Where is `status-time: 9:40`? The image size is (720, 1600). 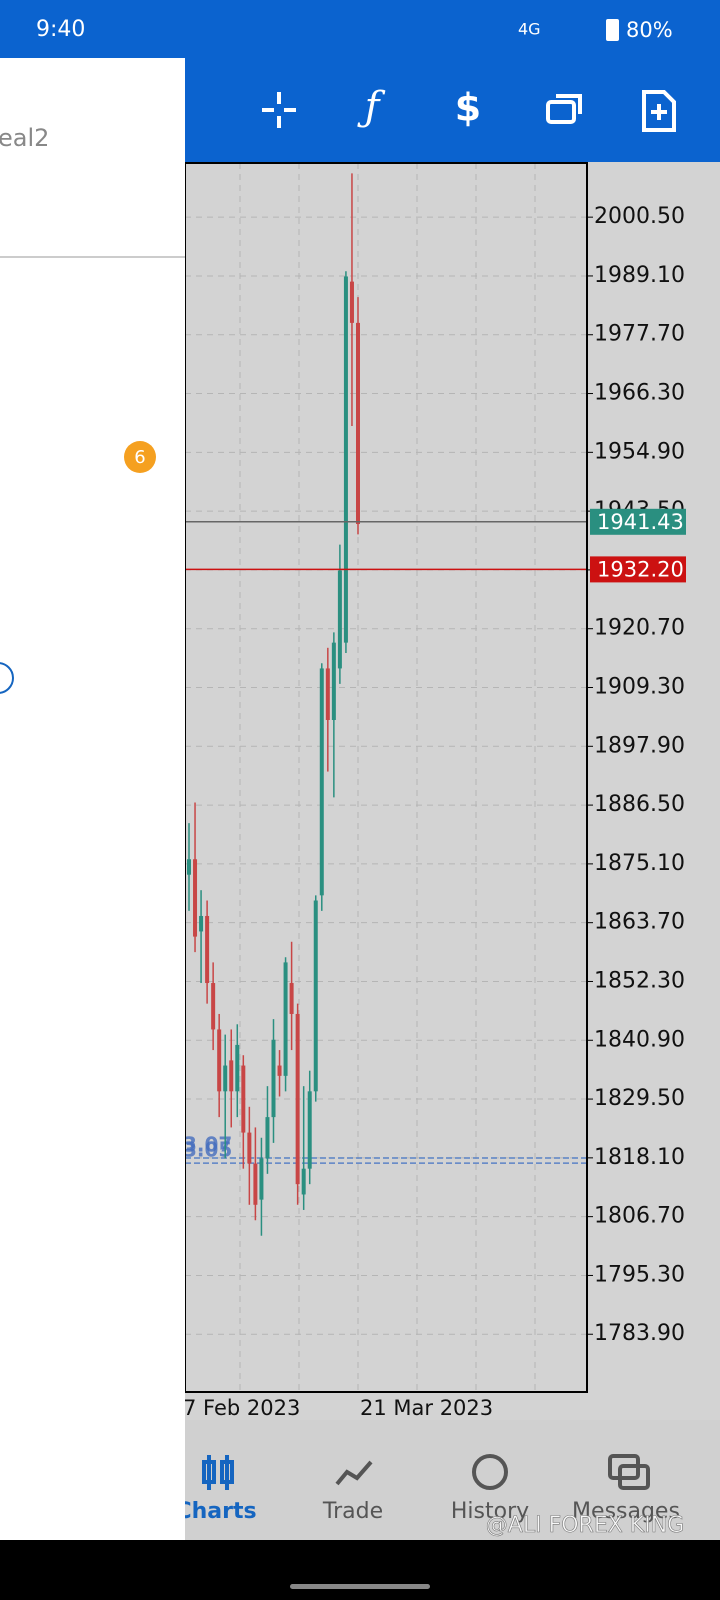
status-time: 9:40 is located at coordinates (60, 29).